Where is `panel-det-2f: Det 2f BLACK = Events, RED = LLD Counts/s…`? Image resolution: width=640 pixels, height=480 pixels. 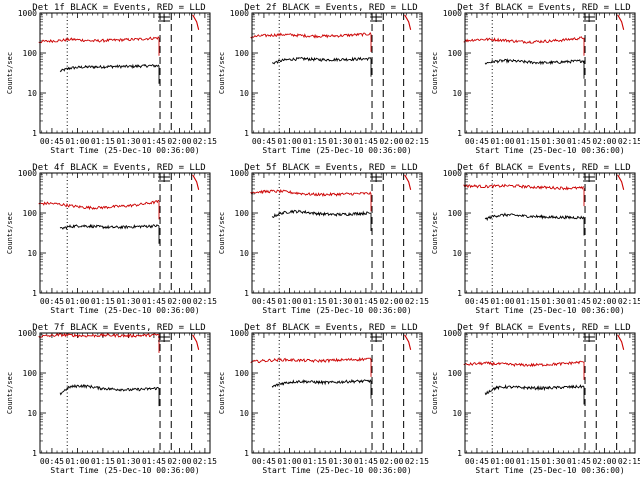 panel-det-2f: Det 2f BLACK = Events, RED = LLD Counts/s… is located at coordinates (323, 79).